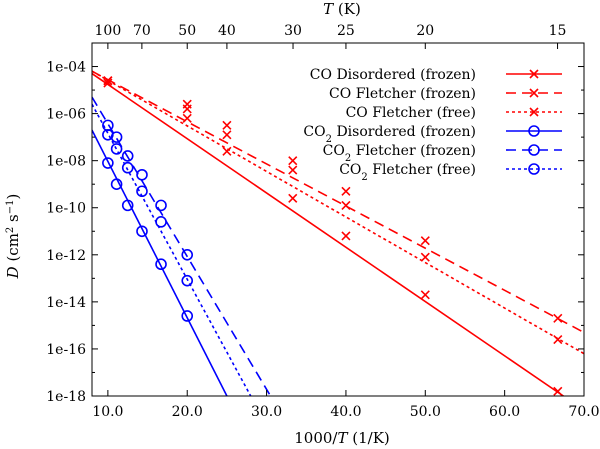  I want to click on top-tick-label: 30, so click(293, 31).